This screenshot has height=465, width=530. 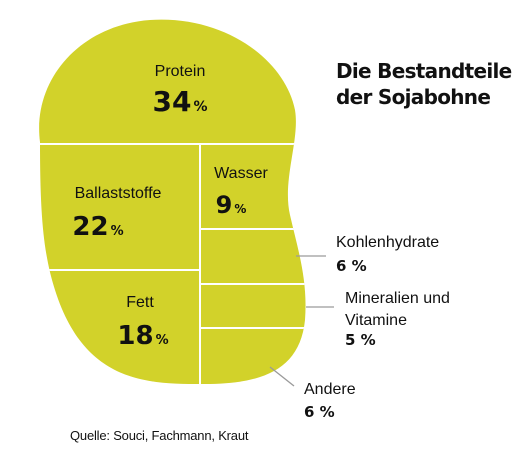 What do you see at coordinates (397, 298) in the screenshot?
I see `label-mineralien-vitamine-line-1: Mineralien und` at bounding box center [397, 298].